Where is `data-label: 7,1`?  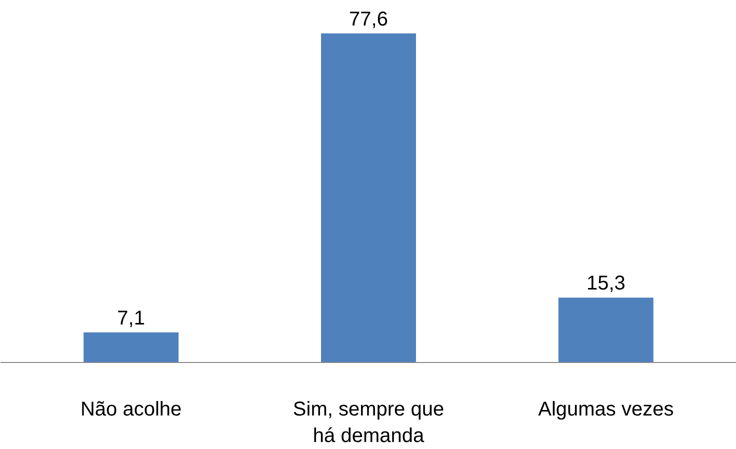 data-label: 7,1 is located at coordinates (131, 318).